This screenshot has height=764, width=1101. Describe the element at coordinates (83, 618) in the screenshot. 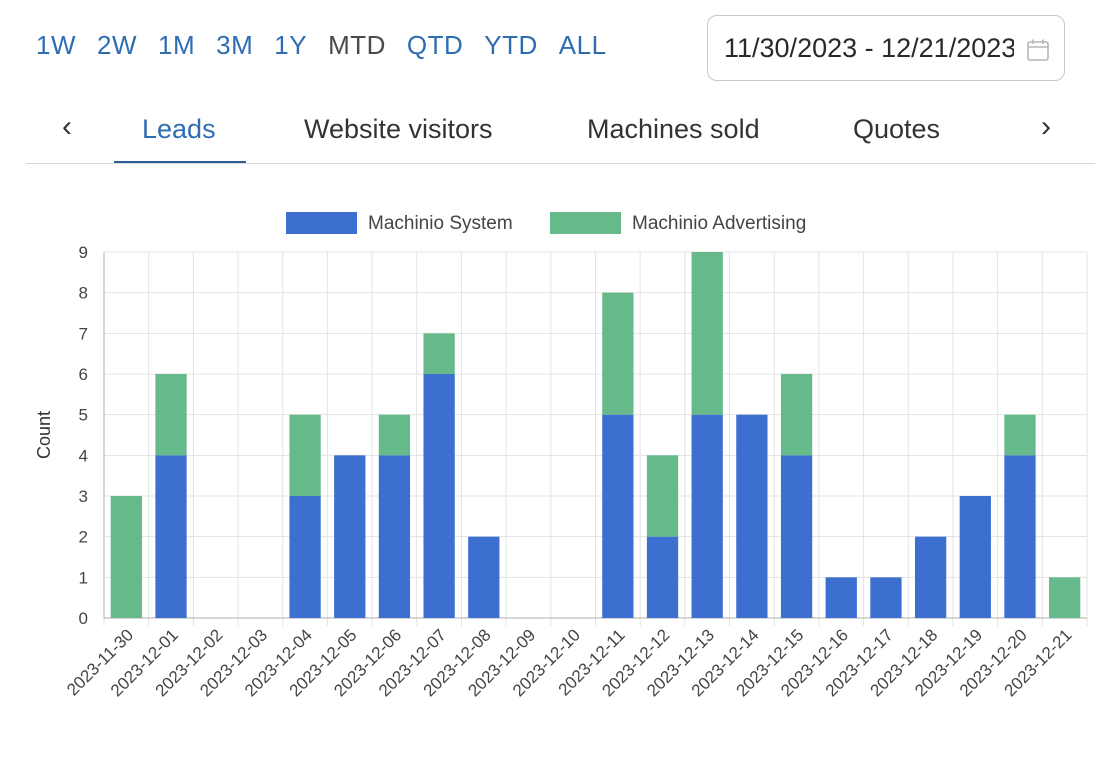

I see `y-tick-label: 0` at that location.